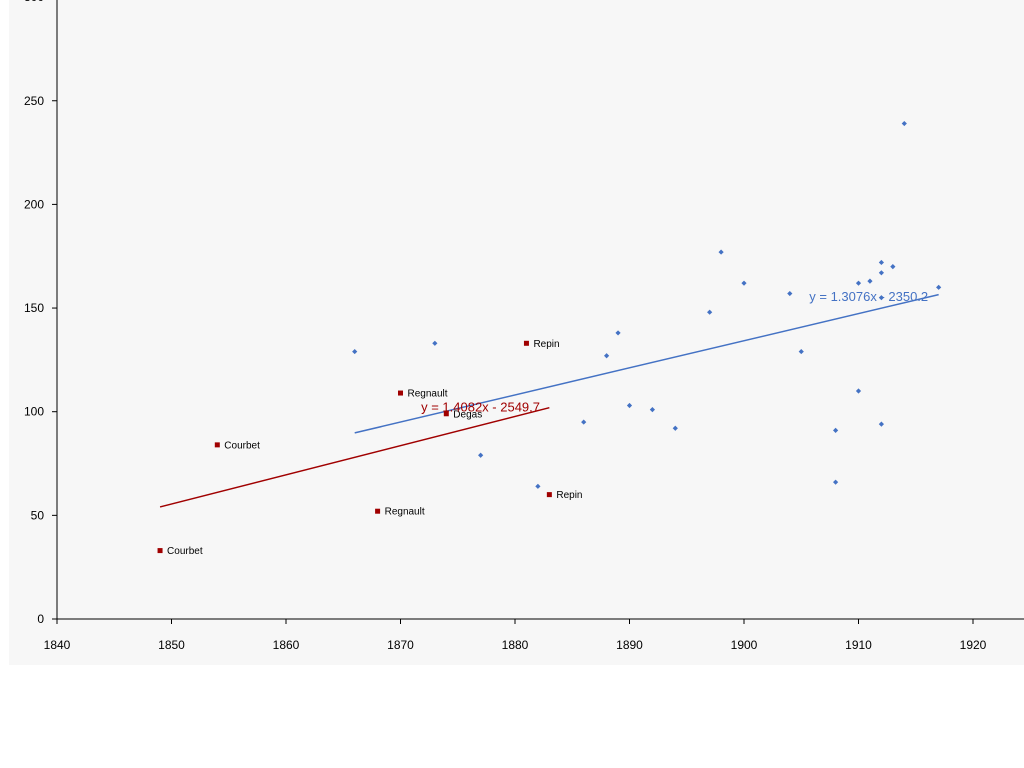  Describe the element at coordinates (868, 296) in the screenshot. I see `trendline-equation-1: y = 1.3076x - 2350.2` at that location.